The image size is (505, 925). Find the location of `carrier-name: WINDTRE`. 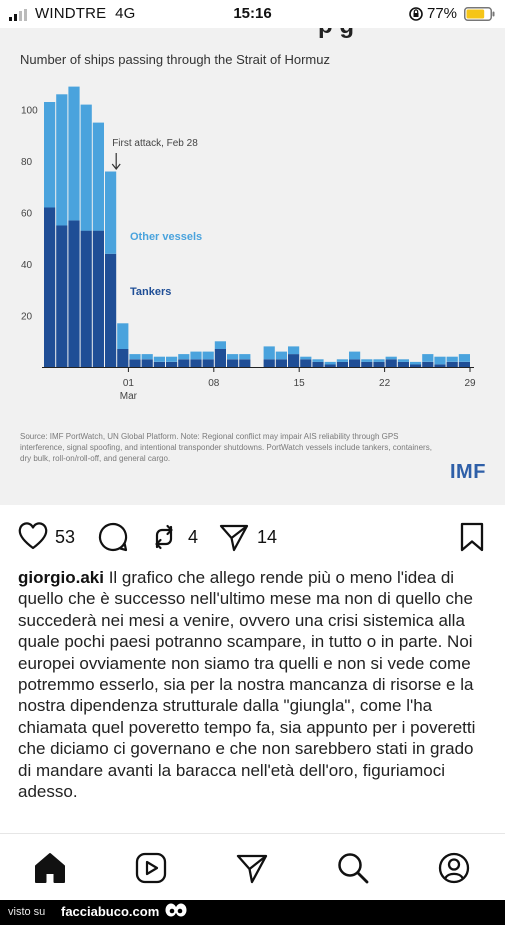

carrier-name: WINDTRE is located at coordinates (71, 13).